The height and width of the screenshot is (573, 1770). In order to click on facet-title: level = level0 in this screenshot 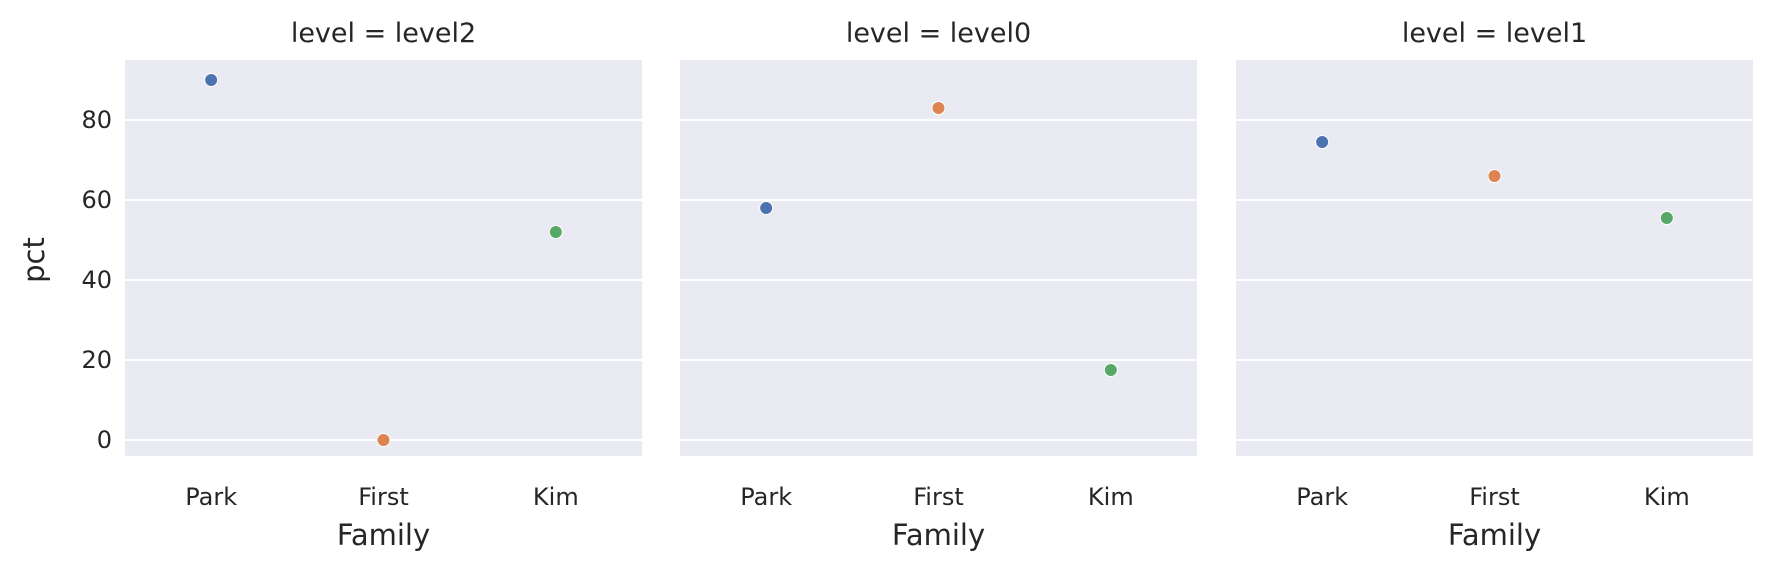, I will do `click(938, 33)`.